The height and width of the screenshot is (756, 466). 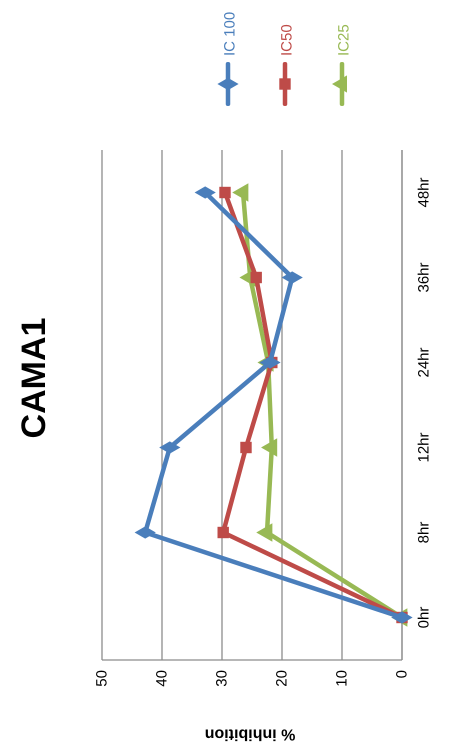 What do you see at coordinates (402, 674) in the screenshot?
I see `x-tick-label: 0` at bounding box center [402, 674].